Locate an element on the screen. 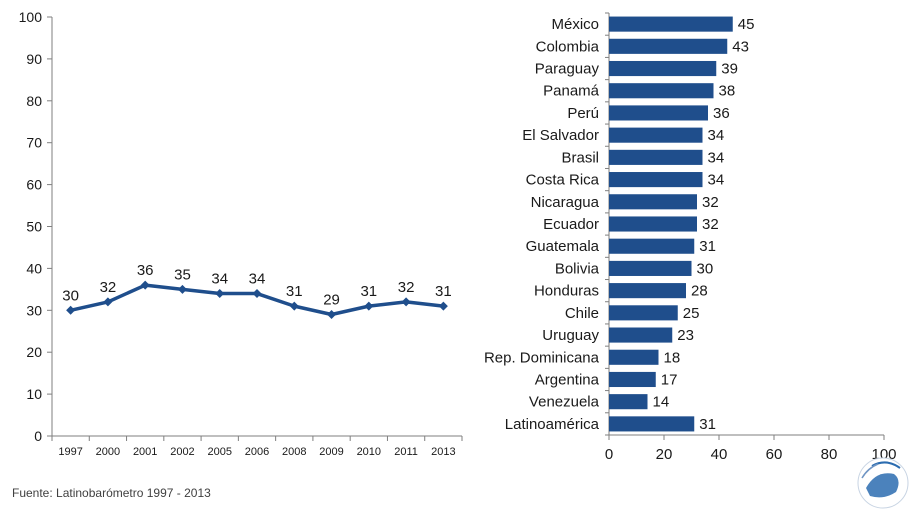 The image size is (911, 517). bar-category-label: Colombia is located at coordinates (568, 46).